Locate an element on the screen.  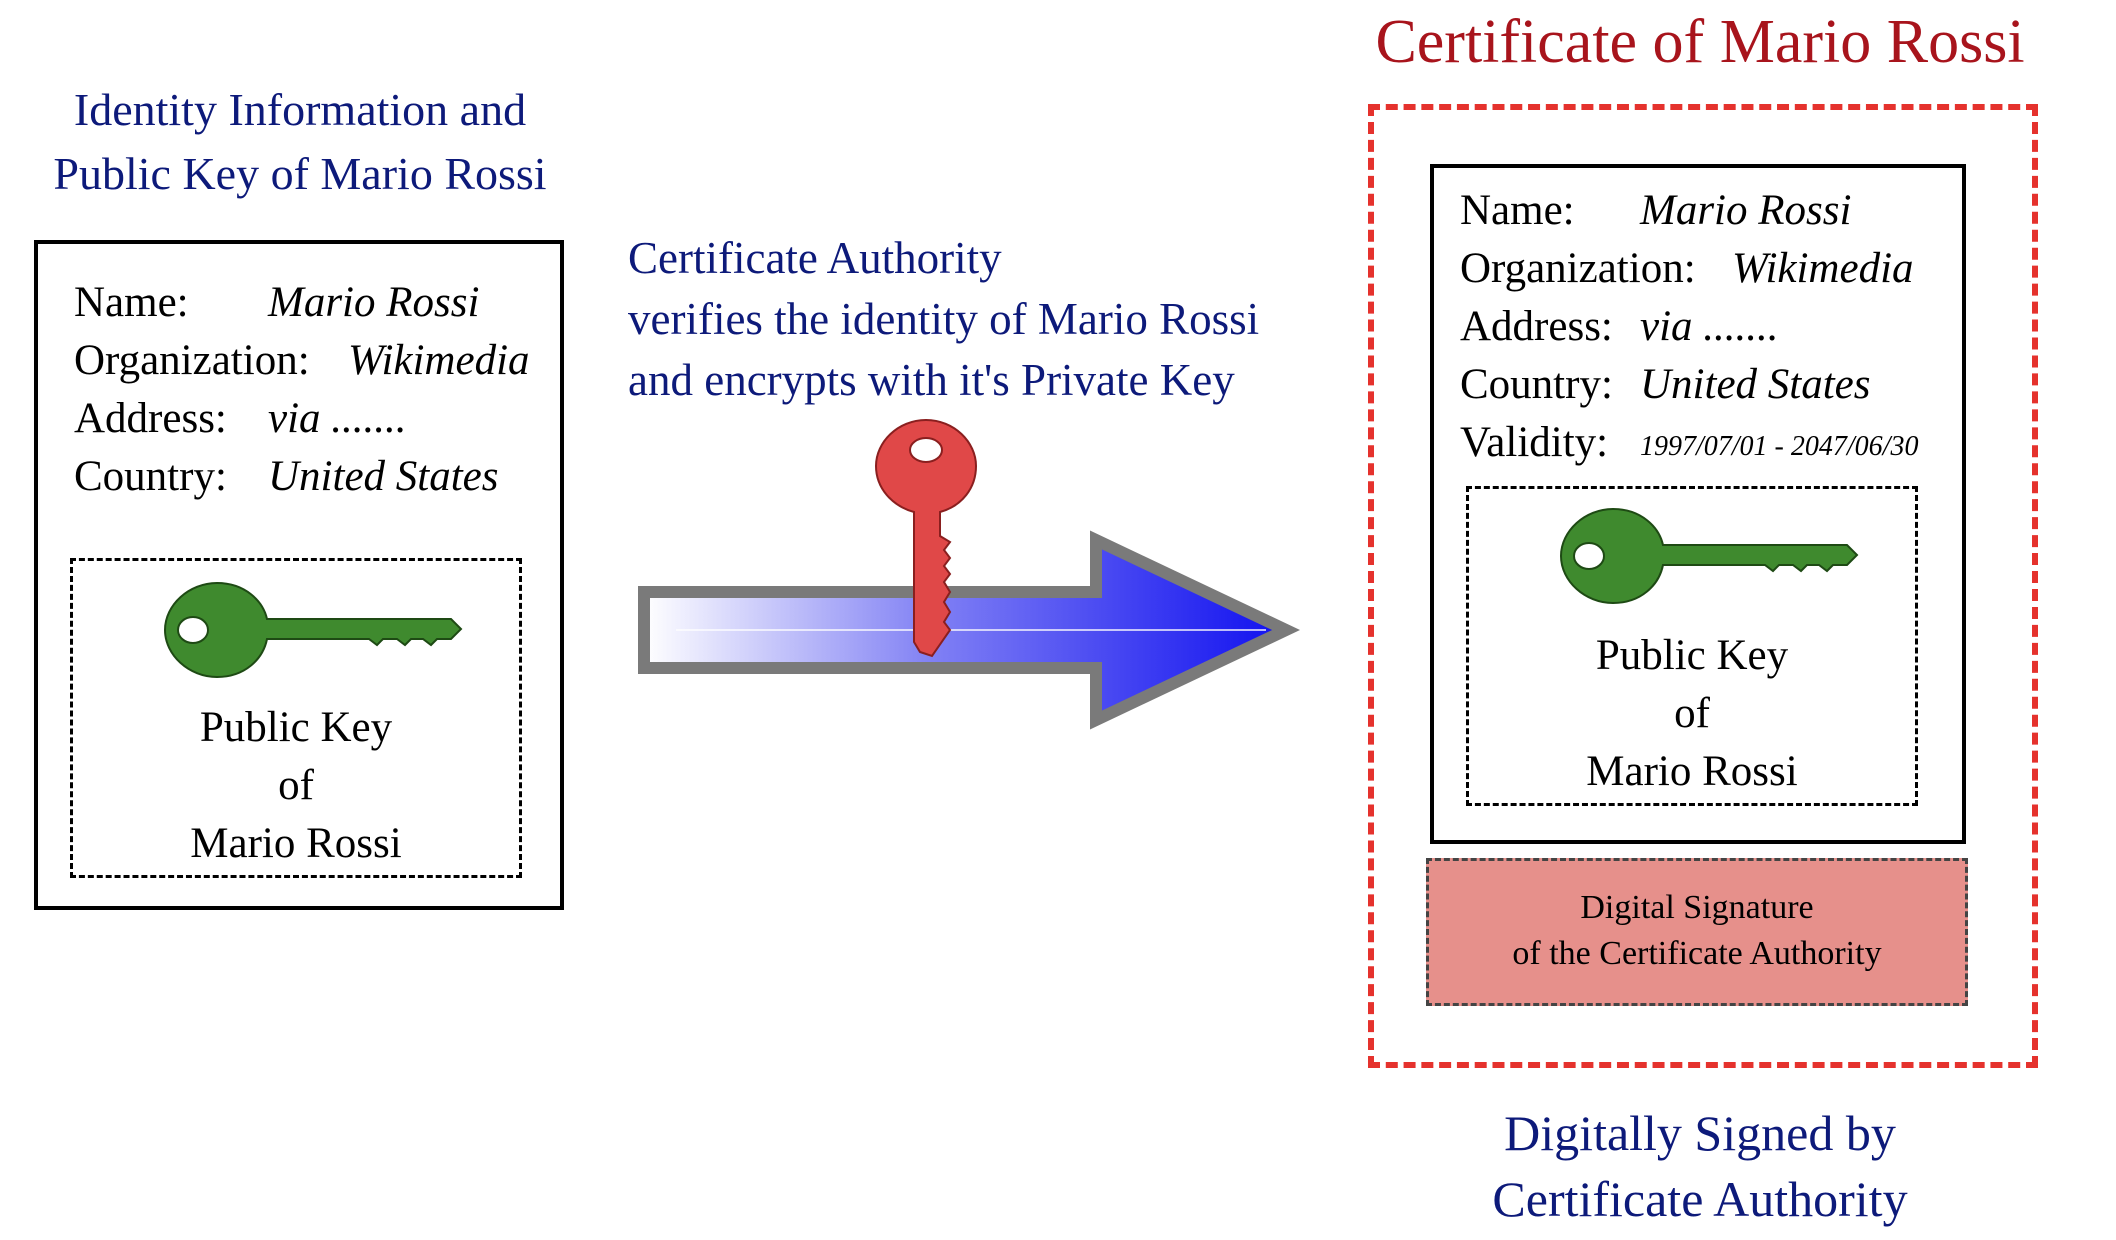
ca-text-line3: and encrypts with it's Private Key is located at coordinates (931, 380).